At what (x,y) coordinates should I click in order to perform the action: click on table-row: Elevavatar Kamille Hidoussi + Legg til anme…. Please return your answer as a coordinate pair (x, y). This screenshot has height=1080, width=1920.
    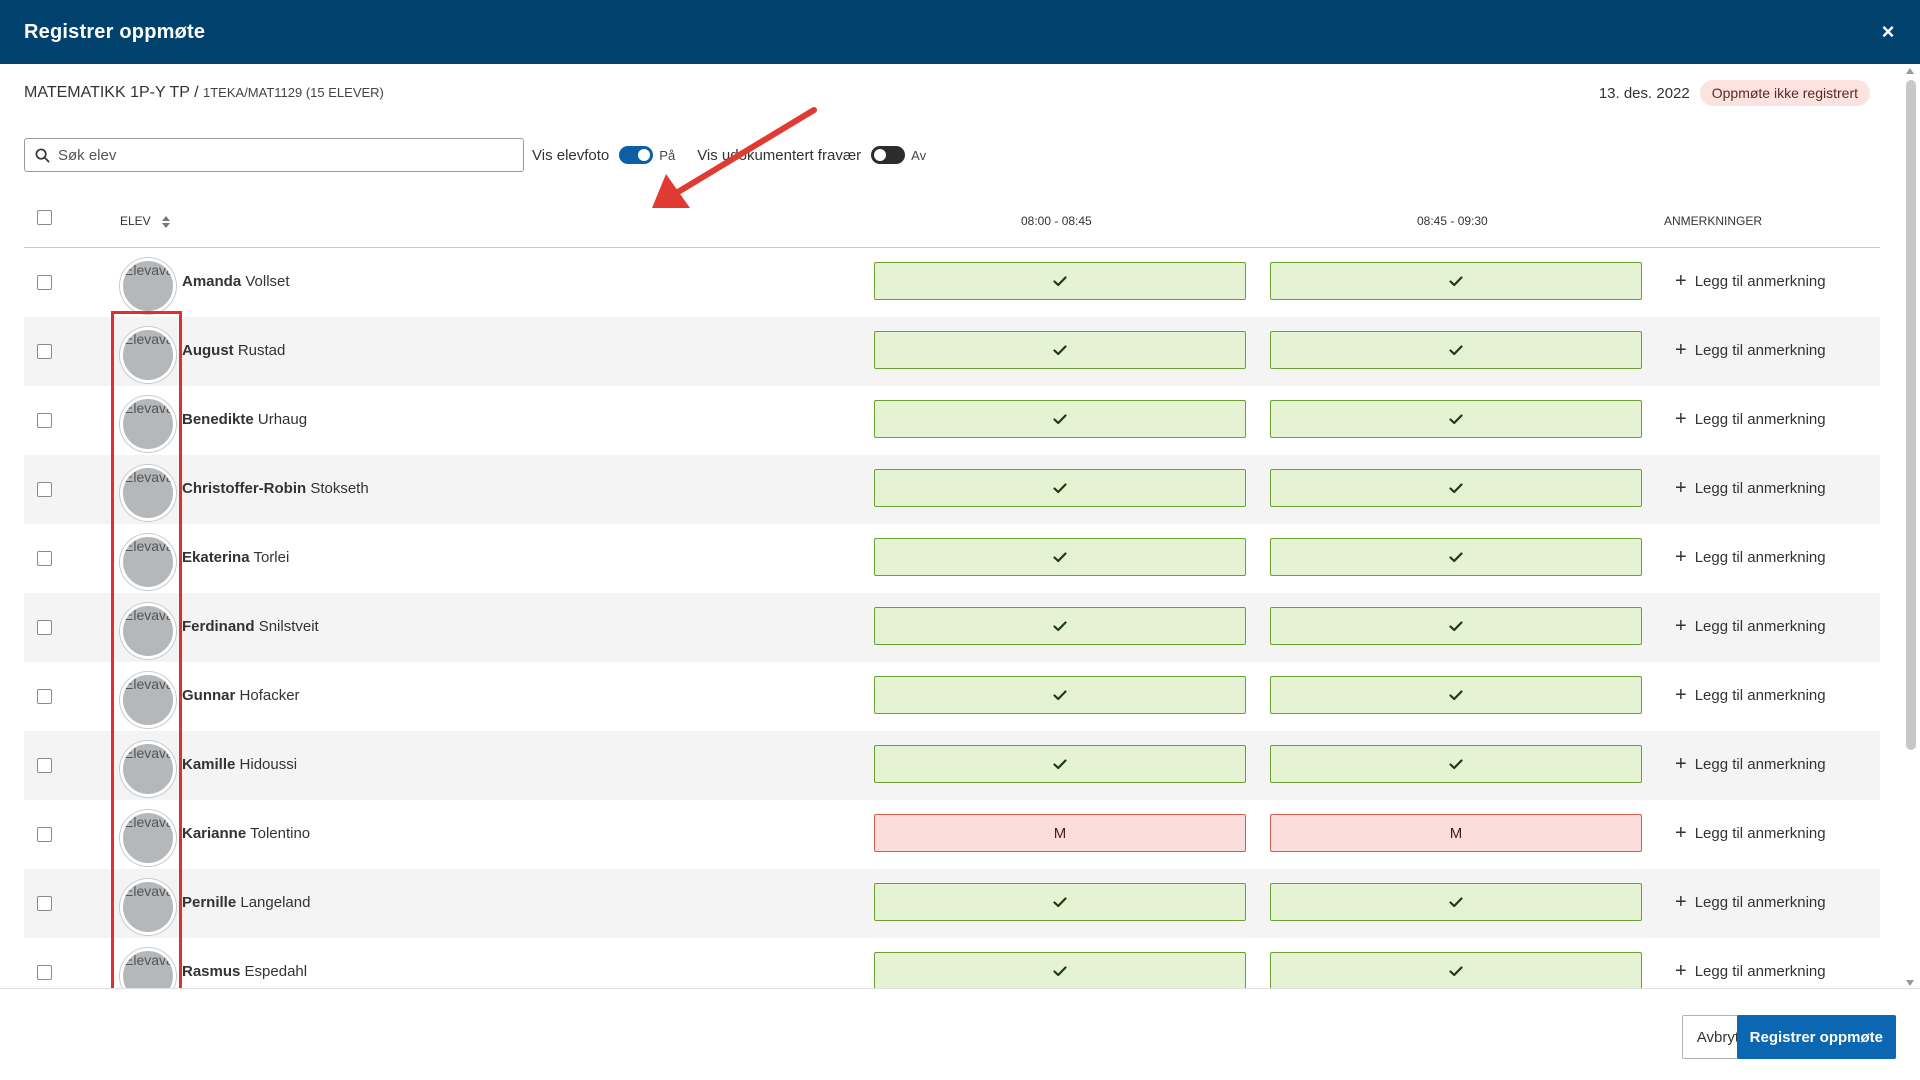
    Looking at the image, I should click on (952, 765).